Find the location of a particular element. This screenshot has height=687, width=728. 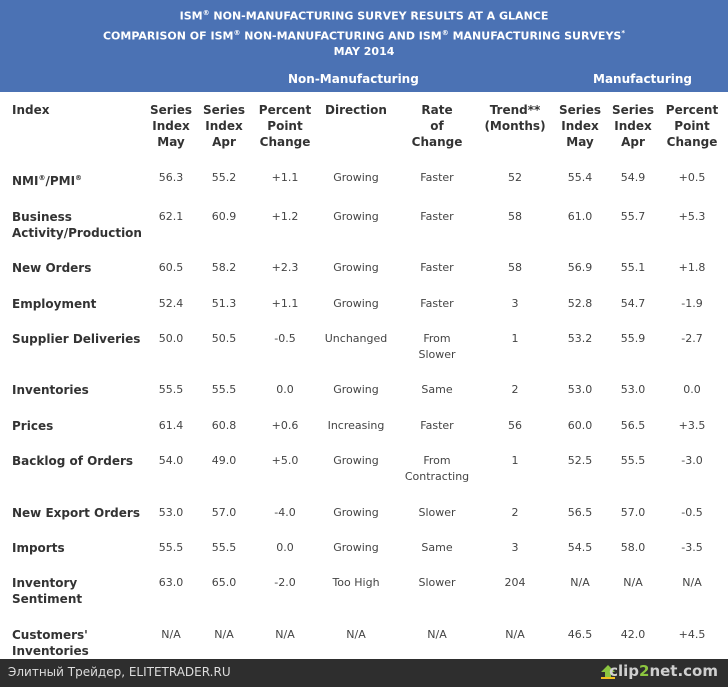

table-cell: 54.0 is located at coordinates (171, 460).